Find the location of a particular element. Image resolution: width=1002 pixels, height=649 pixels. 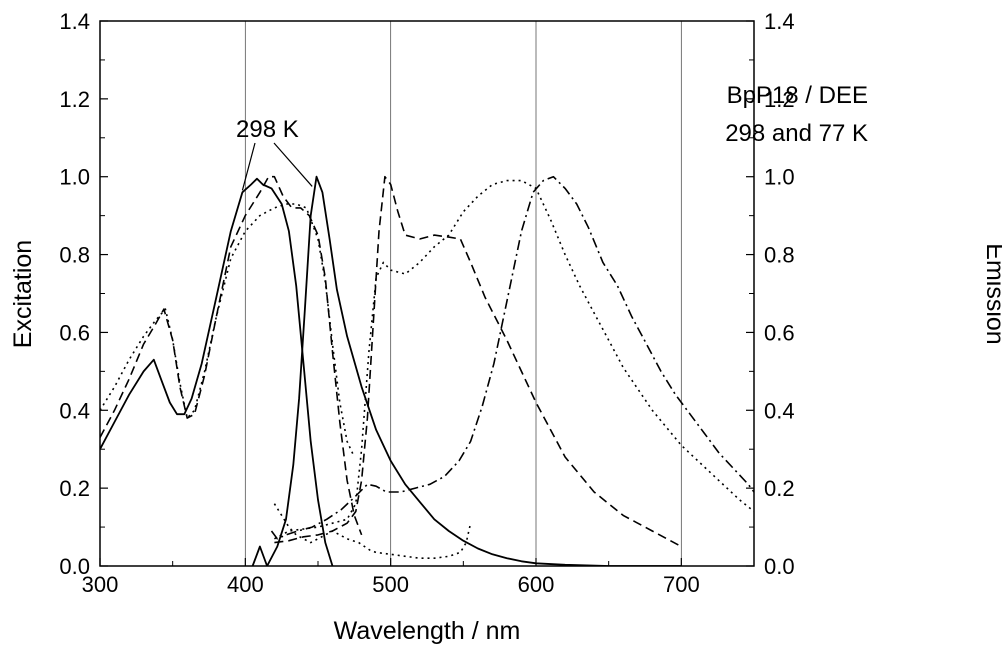

right-tick-label-1.0: 1.0 is located at coordinates (779, 177).